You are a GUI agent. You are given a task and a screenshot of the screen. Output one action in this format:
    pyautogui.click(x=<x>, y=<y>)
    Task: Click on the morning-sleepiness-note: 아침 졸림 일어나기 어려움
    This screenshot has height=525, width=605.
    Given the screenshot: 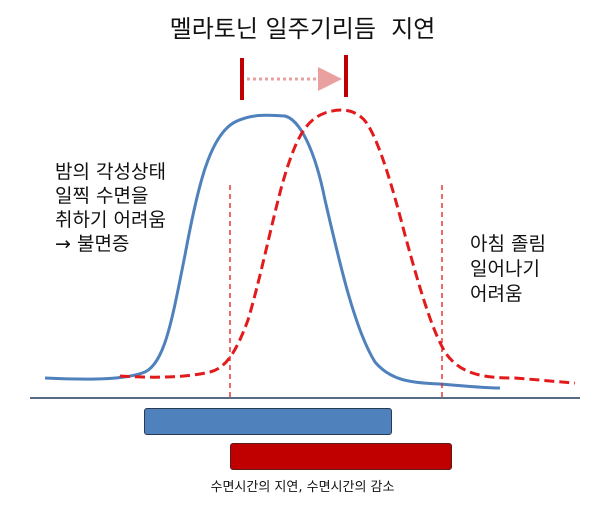 What is the action you would take?
    pyautogui.click(x=508, y=269)
    